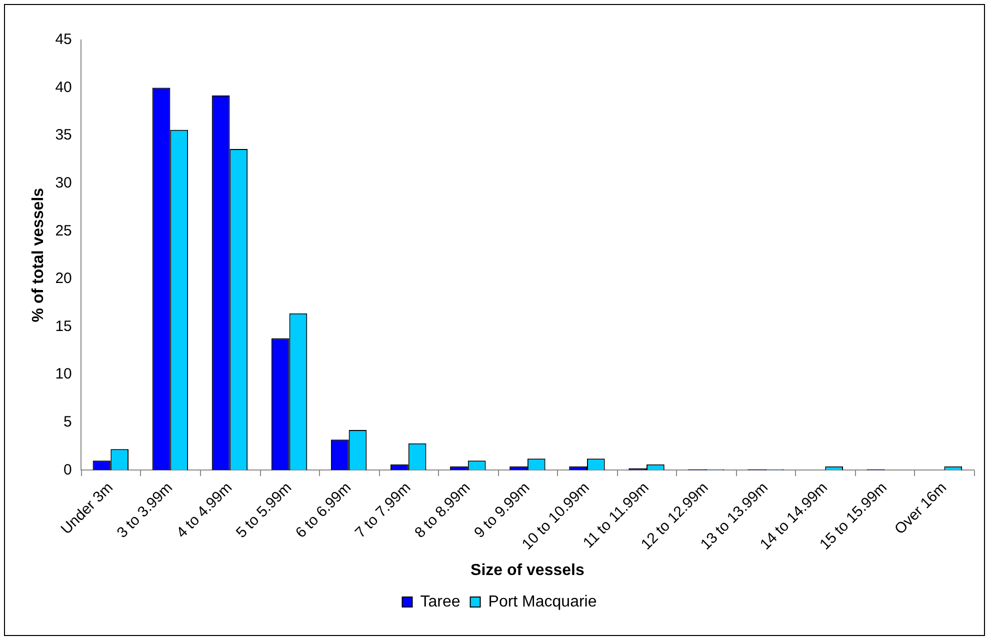 The width and height of the screenshot is (991, 642). I want to click on y-tick-label: 10, so click(63, 374).